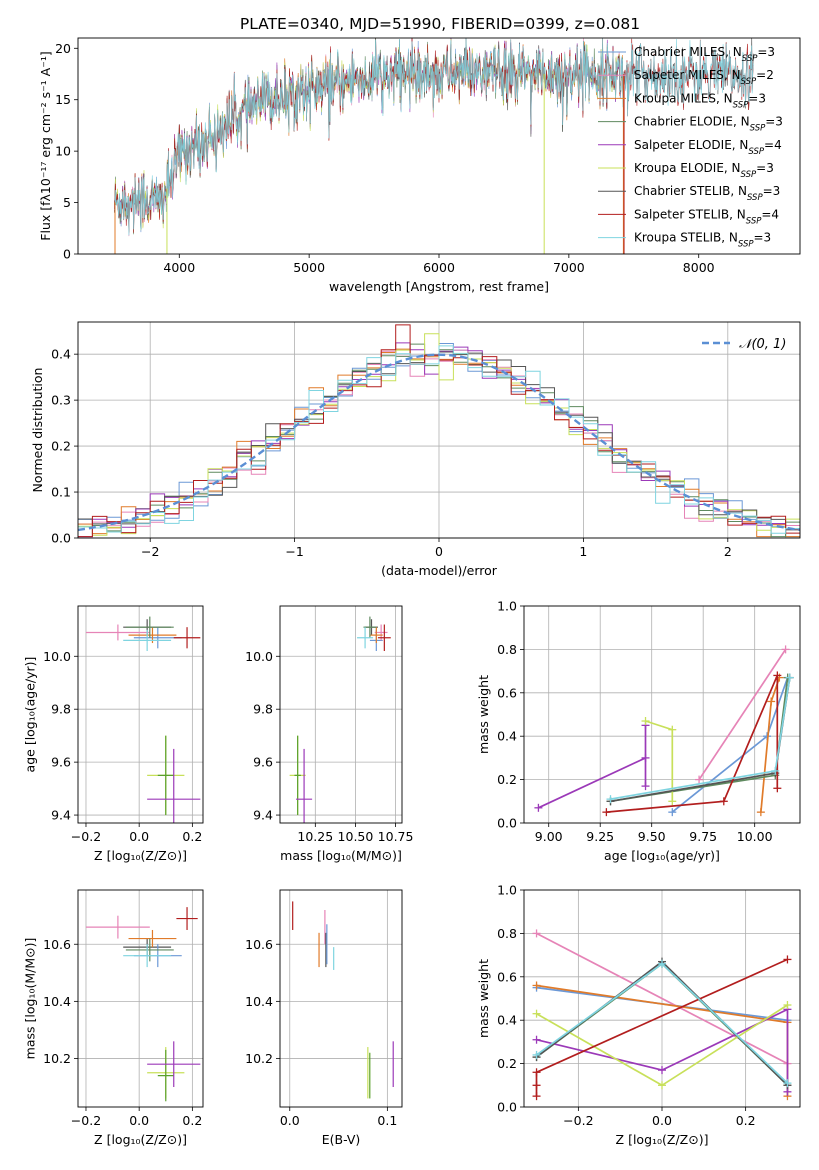 The height and width of the screenshot is (1170, 819). I want to click on x-axis-label: (data-model)/error, so click(439, 570).